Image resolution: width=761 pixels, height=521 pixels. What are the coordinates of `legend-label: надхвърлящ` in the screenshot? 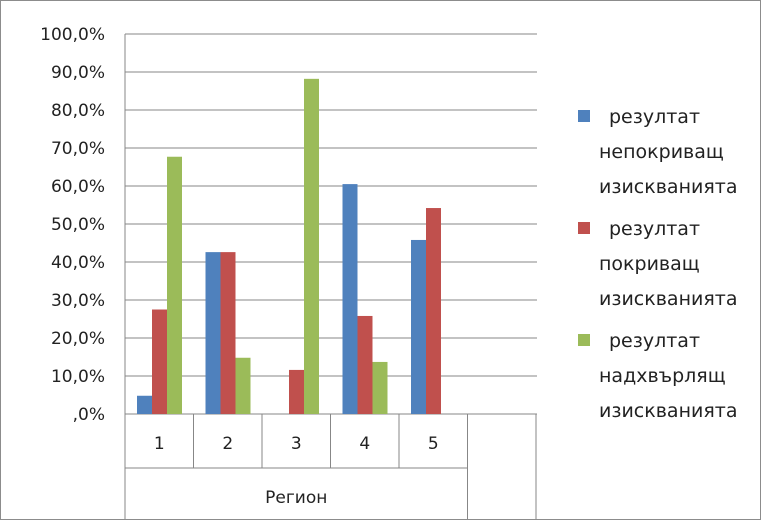 It's located at (662, 376).